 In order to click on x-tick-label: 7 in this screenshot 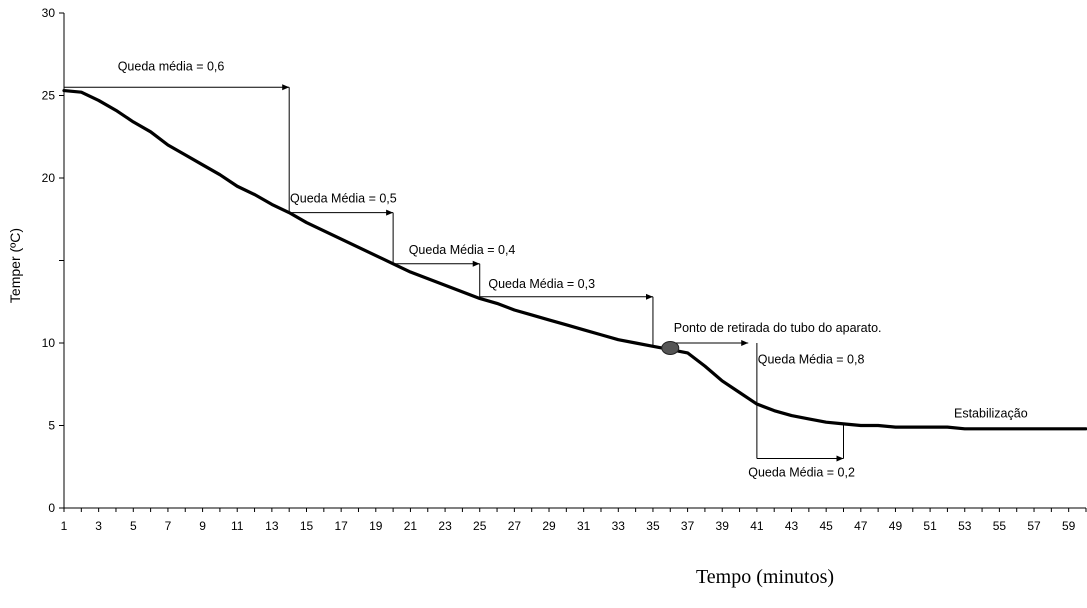, I will do `click(168, 526)`.